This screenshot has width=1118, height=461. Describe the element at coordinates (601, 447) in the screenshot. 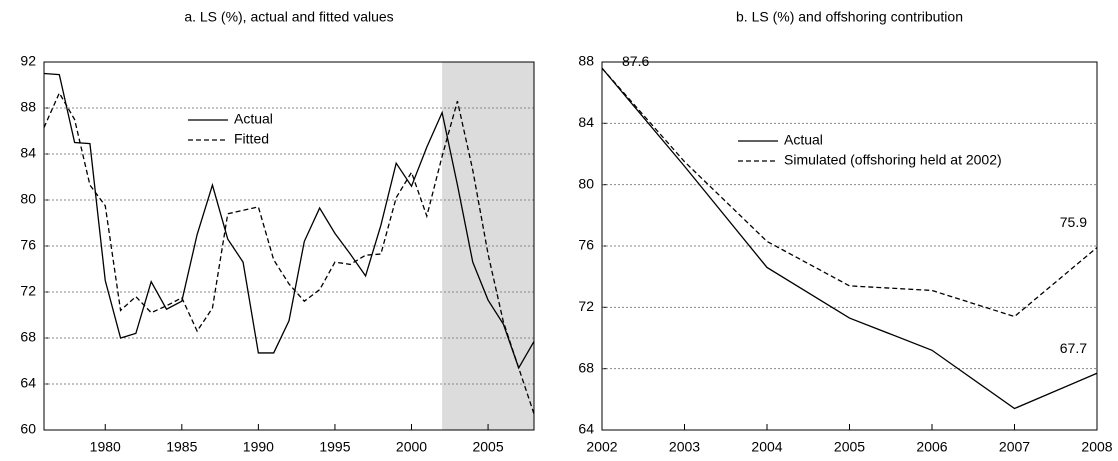

I see `x-tick-label: 2002` at that location.